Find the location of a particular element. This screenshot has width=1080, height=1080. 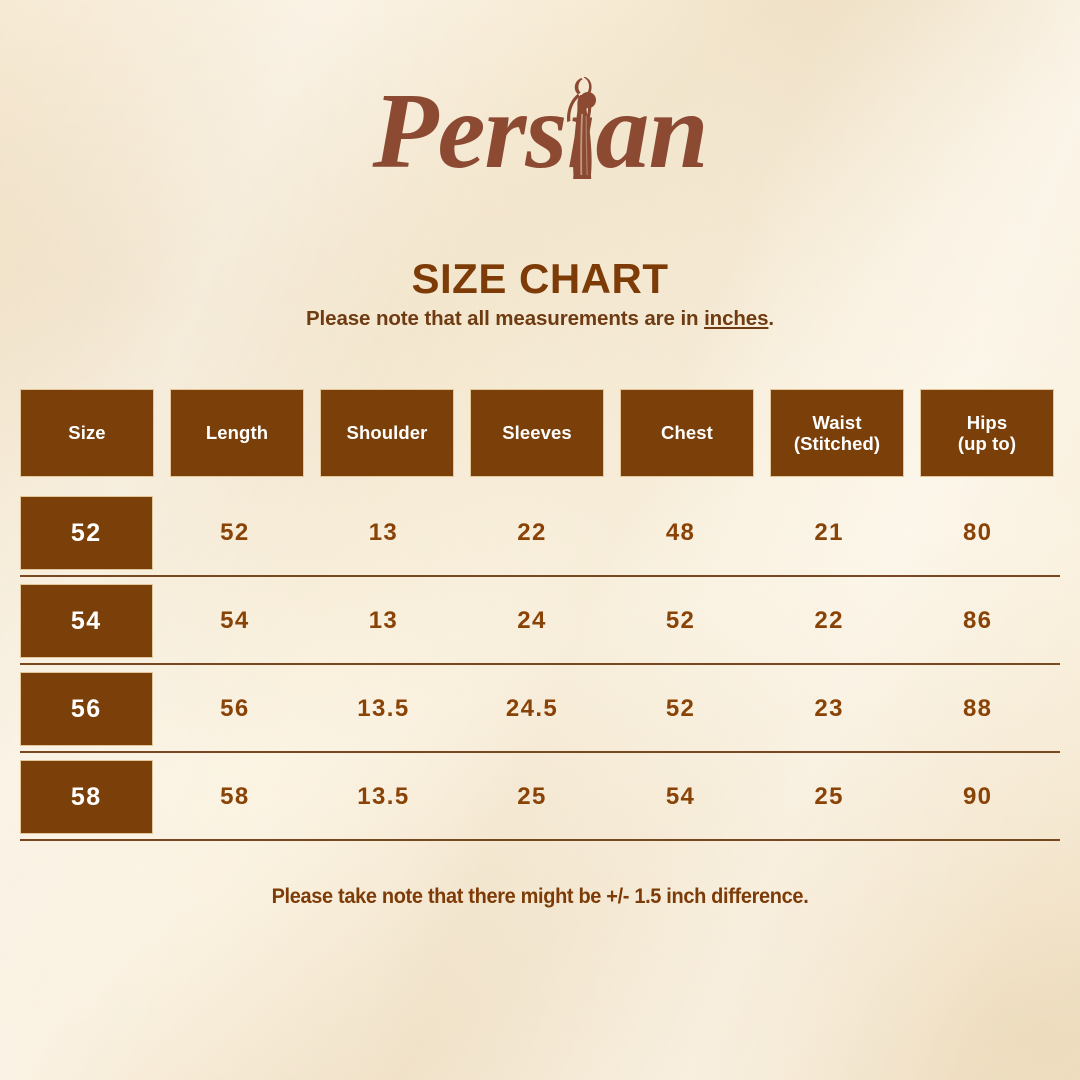

column-header-hips-label: Hips (up to) is located at coordinates (987, 432).